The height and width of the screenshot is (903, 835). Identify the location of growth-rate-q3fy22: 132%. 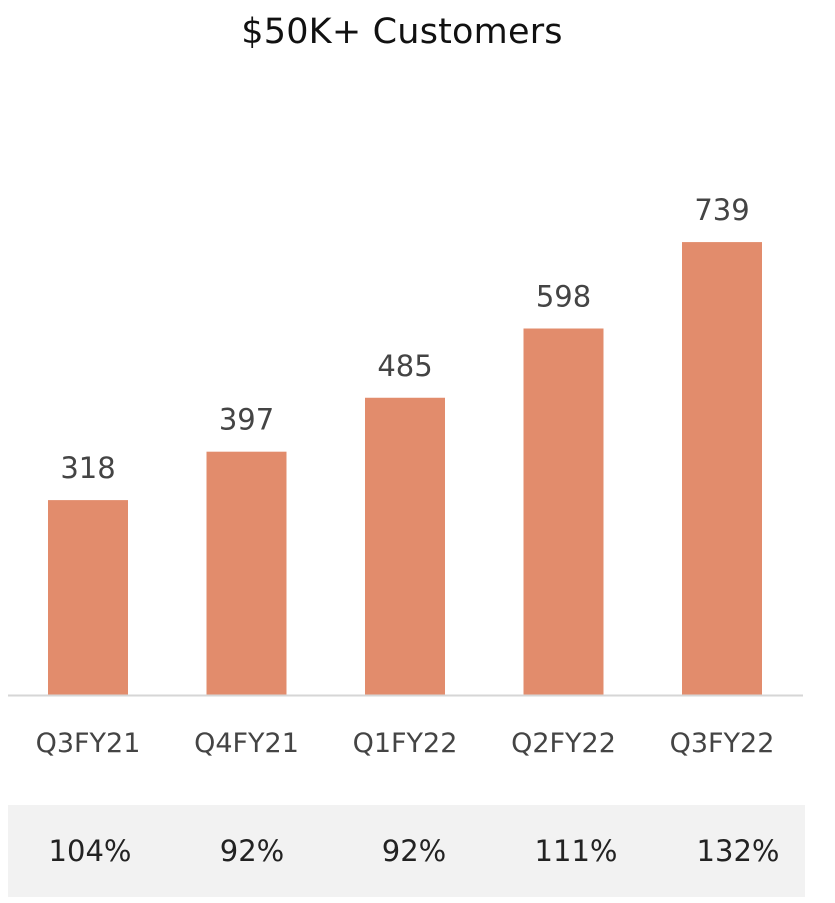
(738, 851).